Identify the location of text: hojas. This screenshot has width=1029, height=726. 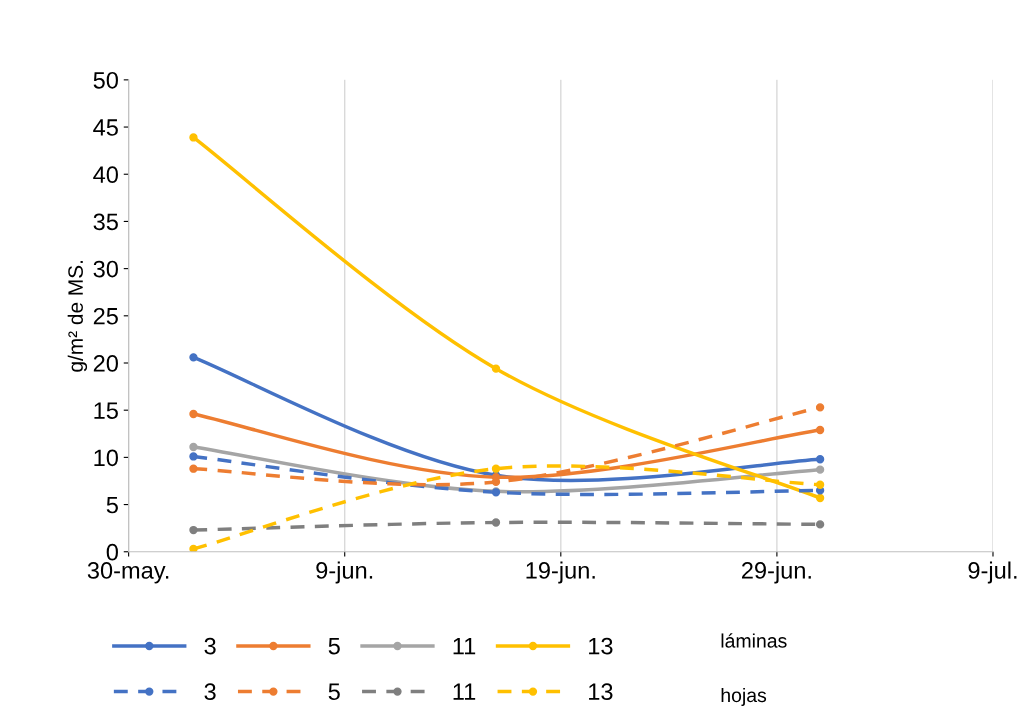
(744, 697).